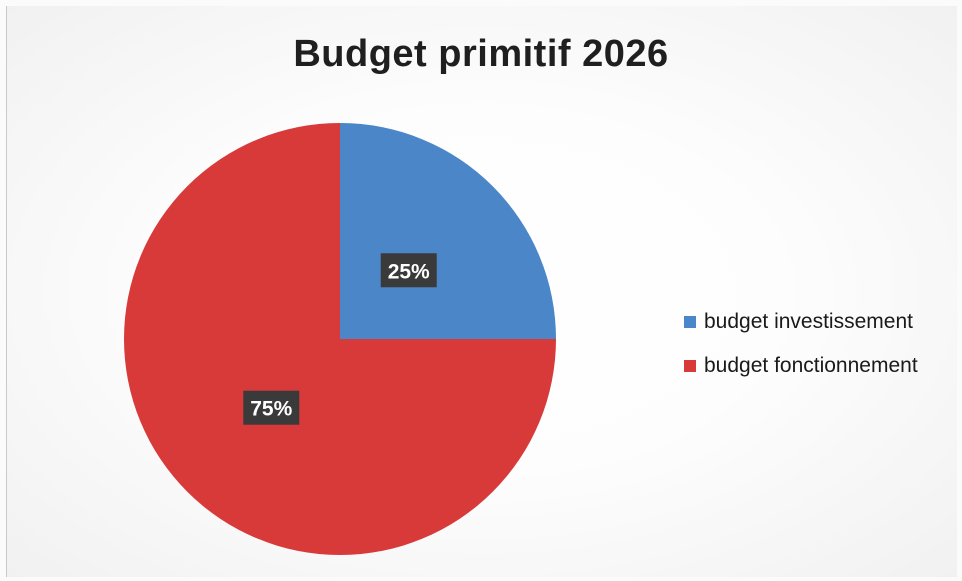 This screenshot has height=581, width=962. What do you see at coordinates (690, 322) in the screenshot?
I see `legend-swatch-investissement` at bounding box center [690, 322].